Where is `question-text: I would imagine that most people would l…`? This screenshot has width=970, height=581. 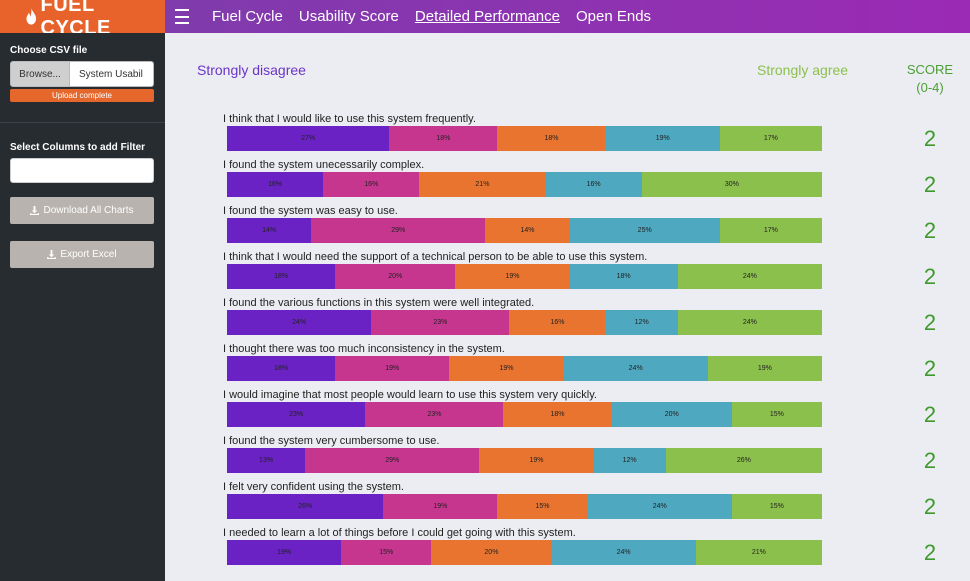
question-text: I would imagine that most people would l… is located at coordinates (410, 395).